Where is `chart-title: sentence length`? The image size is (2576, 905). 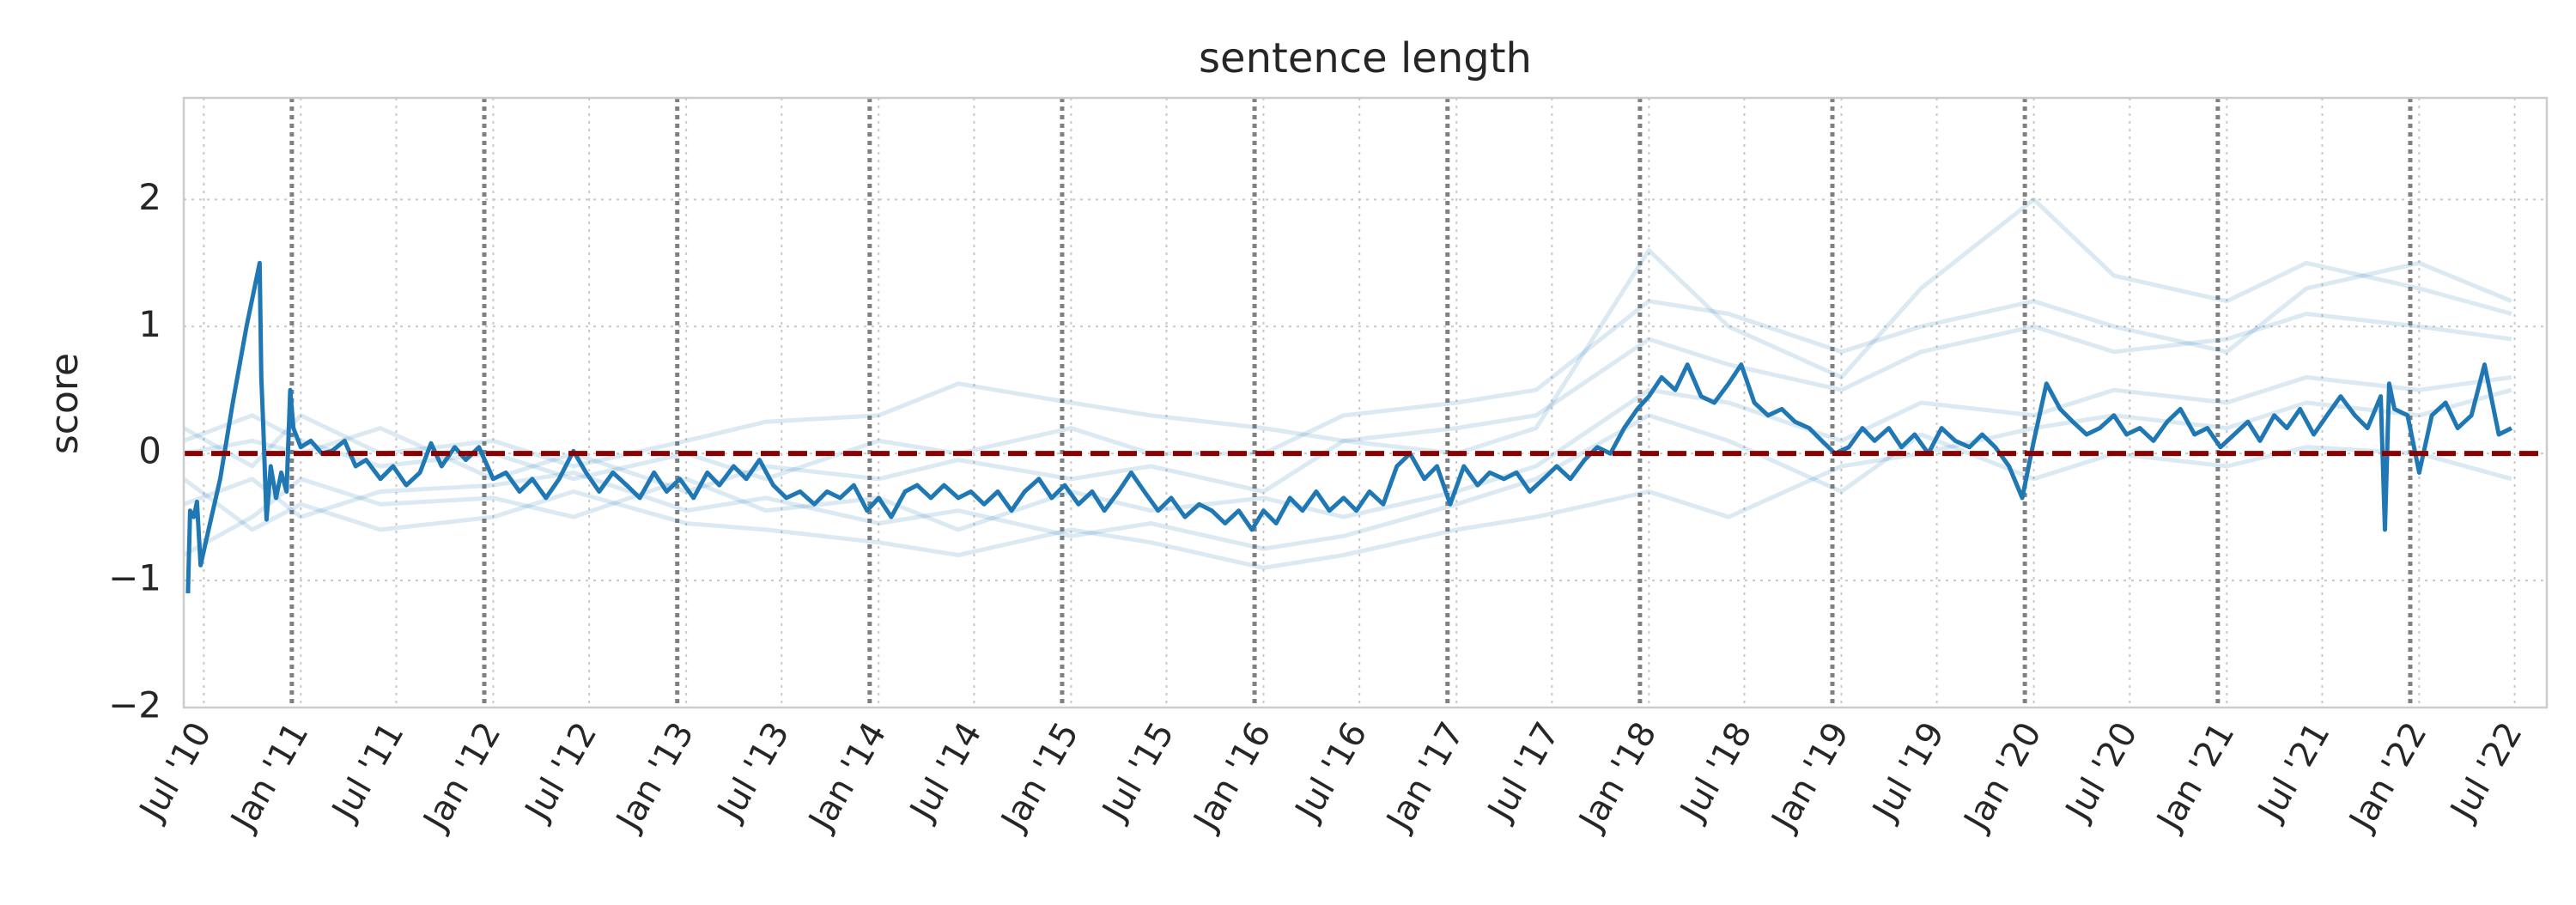
chart-title: sentence length is located at coordinates (1365, 58).